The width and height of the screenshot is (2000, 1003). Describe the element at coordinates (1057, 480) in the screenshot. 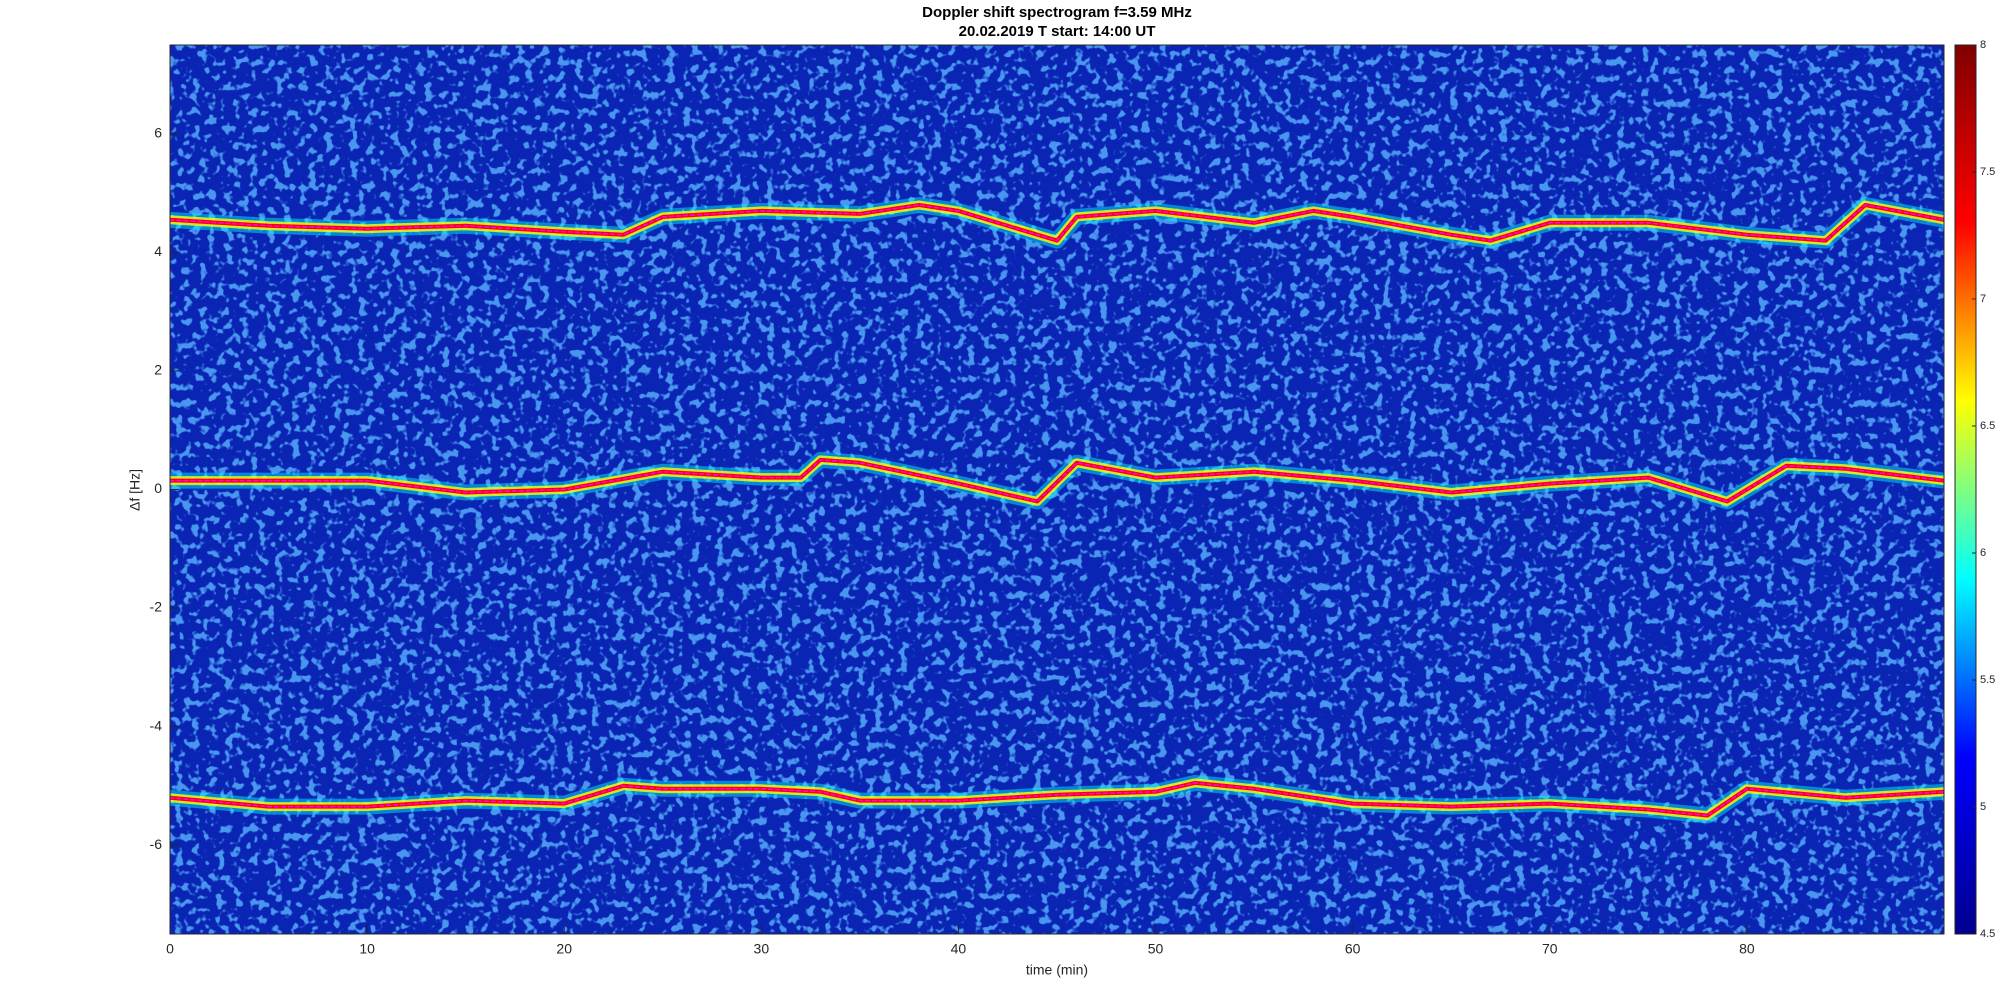

I see `trace-core` at that location.